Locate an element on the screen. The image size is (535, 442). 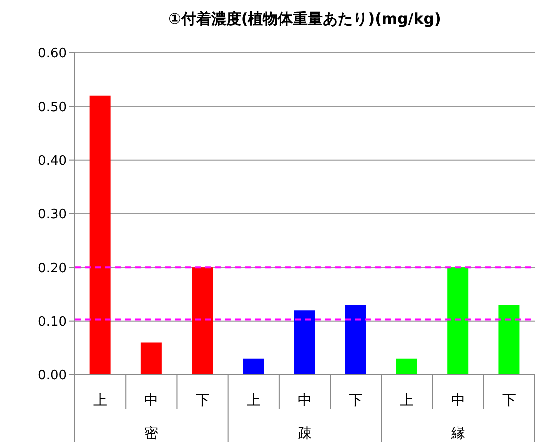
text: 縁 is located at coordinates (458, 434).